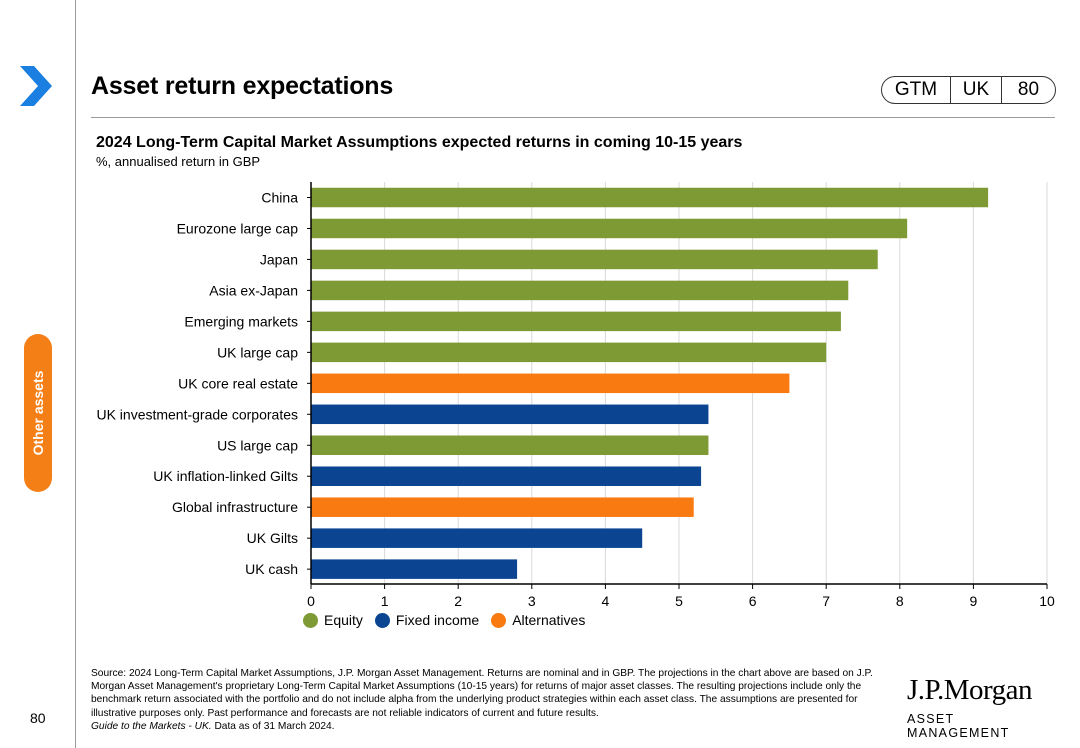 Image resolution: width=1080 pixels, height=748 pixels. Describe the element at coordinates (235, 507) in the screenshot. I see `category-label: Global infrastructure` at that location.